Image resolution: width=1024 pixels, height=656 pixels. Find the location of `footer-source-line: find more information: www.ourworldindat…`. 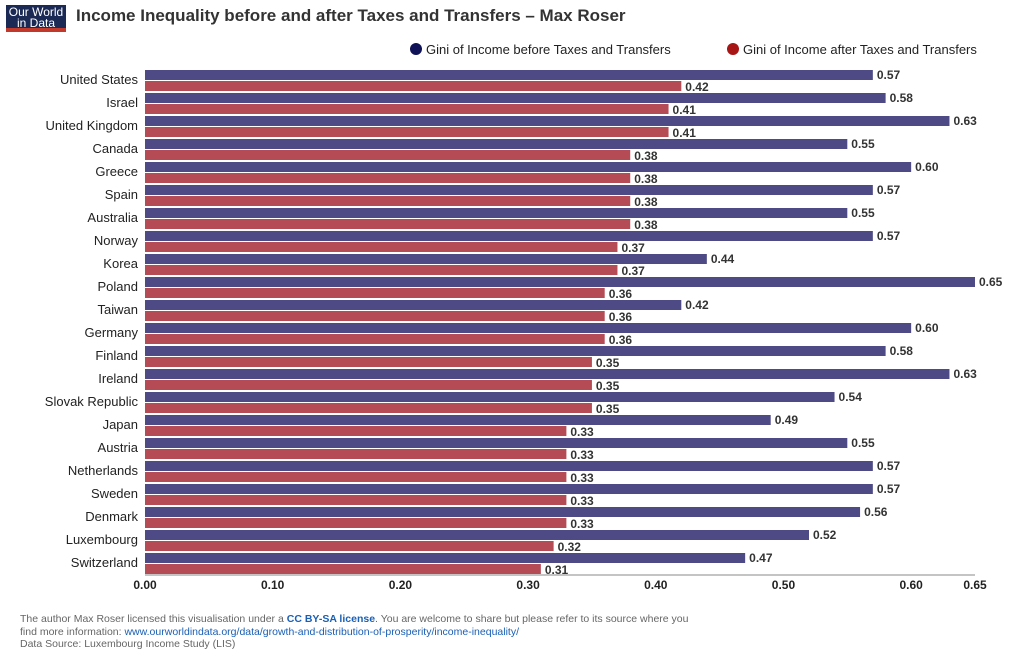

footer-source-line: find more information: www.ourworldindat… is located at coordinates (354, 632).